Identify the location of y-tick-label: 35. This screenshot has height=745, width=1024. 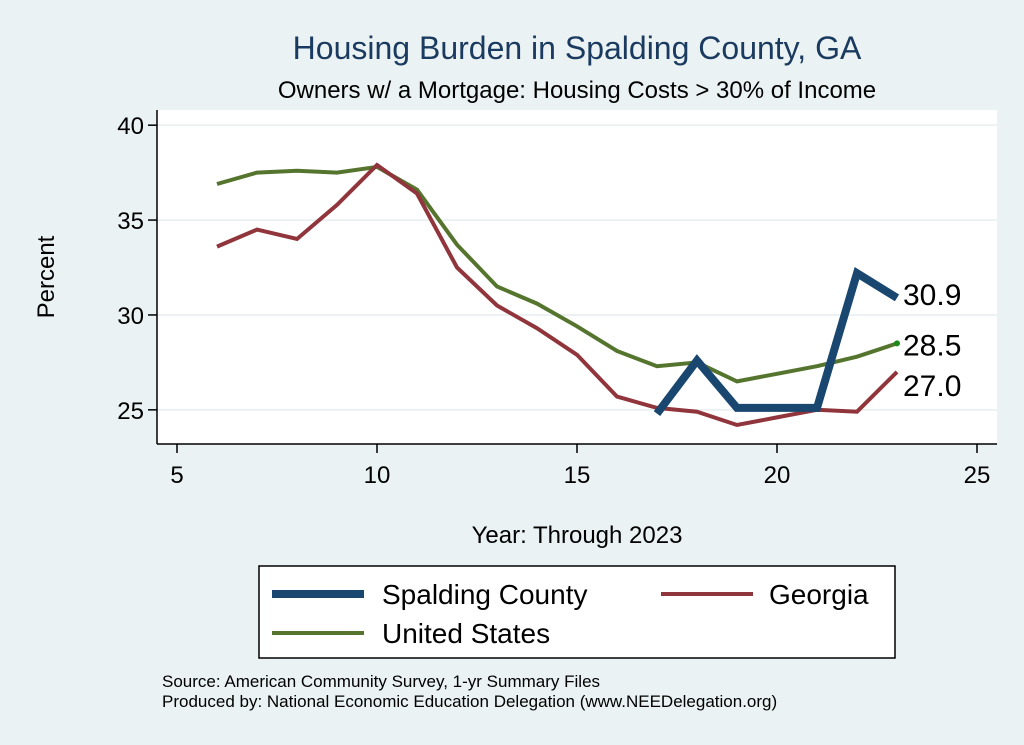
(130, 221).